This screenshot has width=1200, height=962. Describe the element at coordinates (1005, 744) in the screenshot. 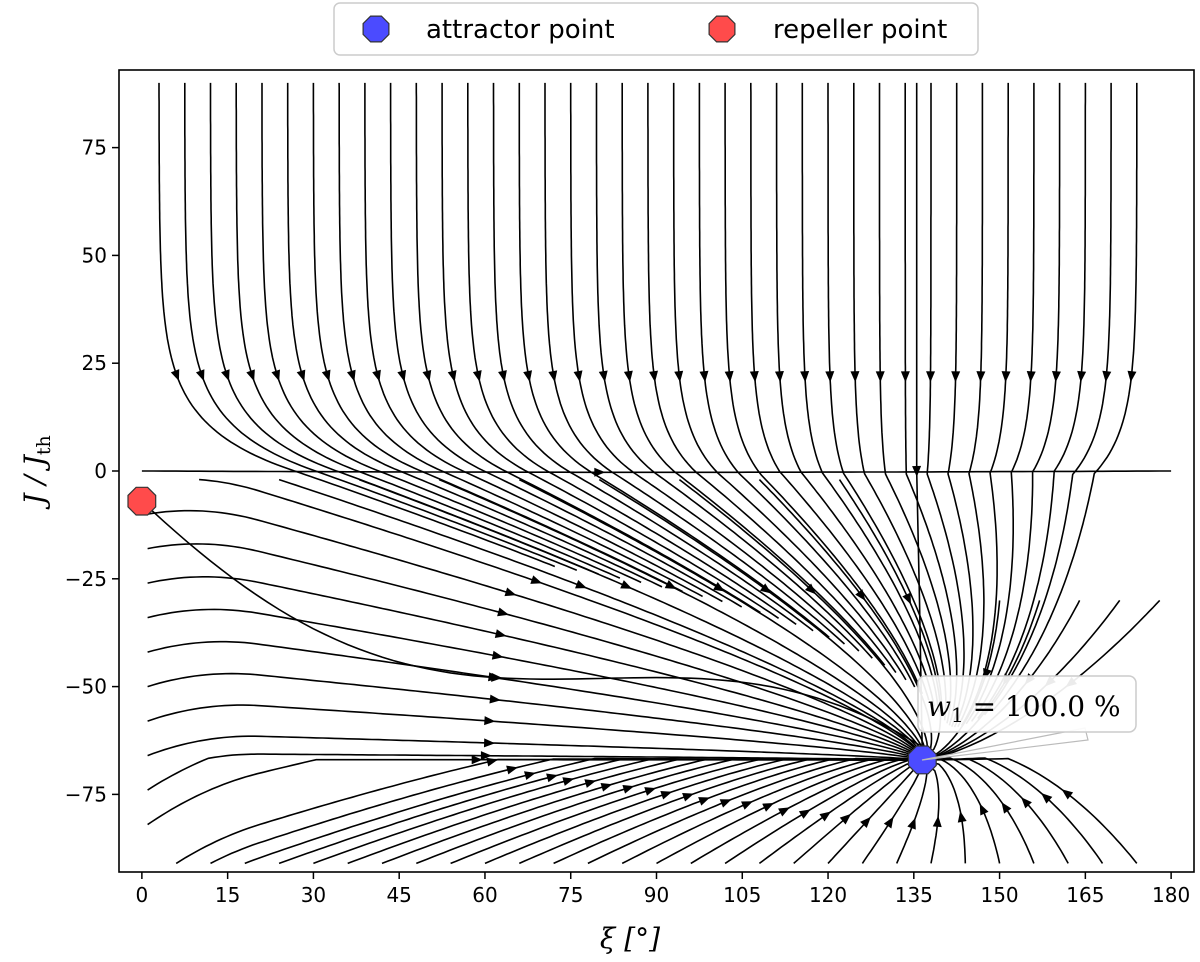

I see `annotation-arrow` at that location.